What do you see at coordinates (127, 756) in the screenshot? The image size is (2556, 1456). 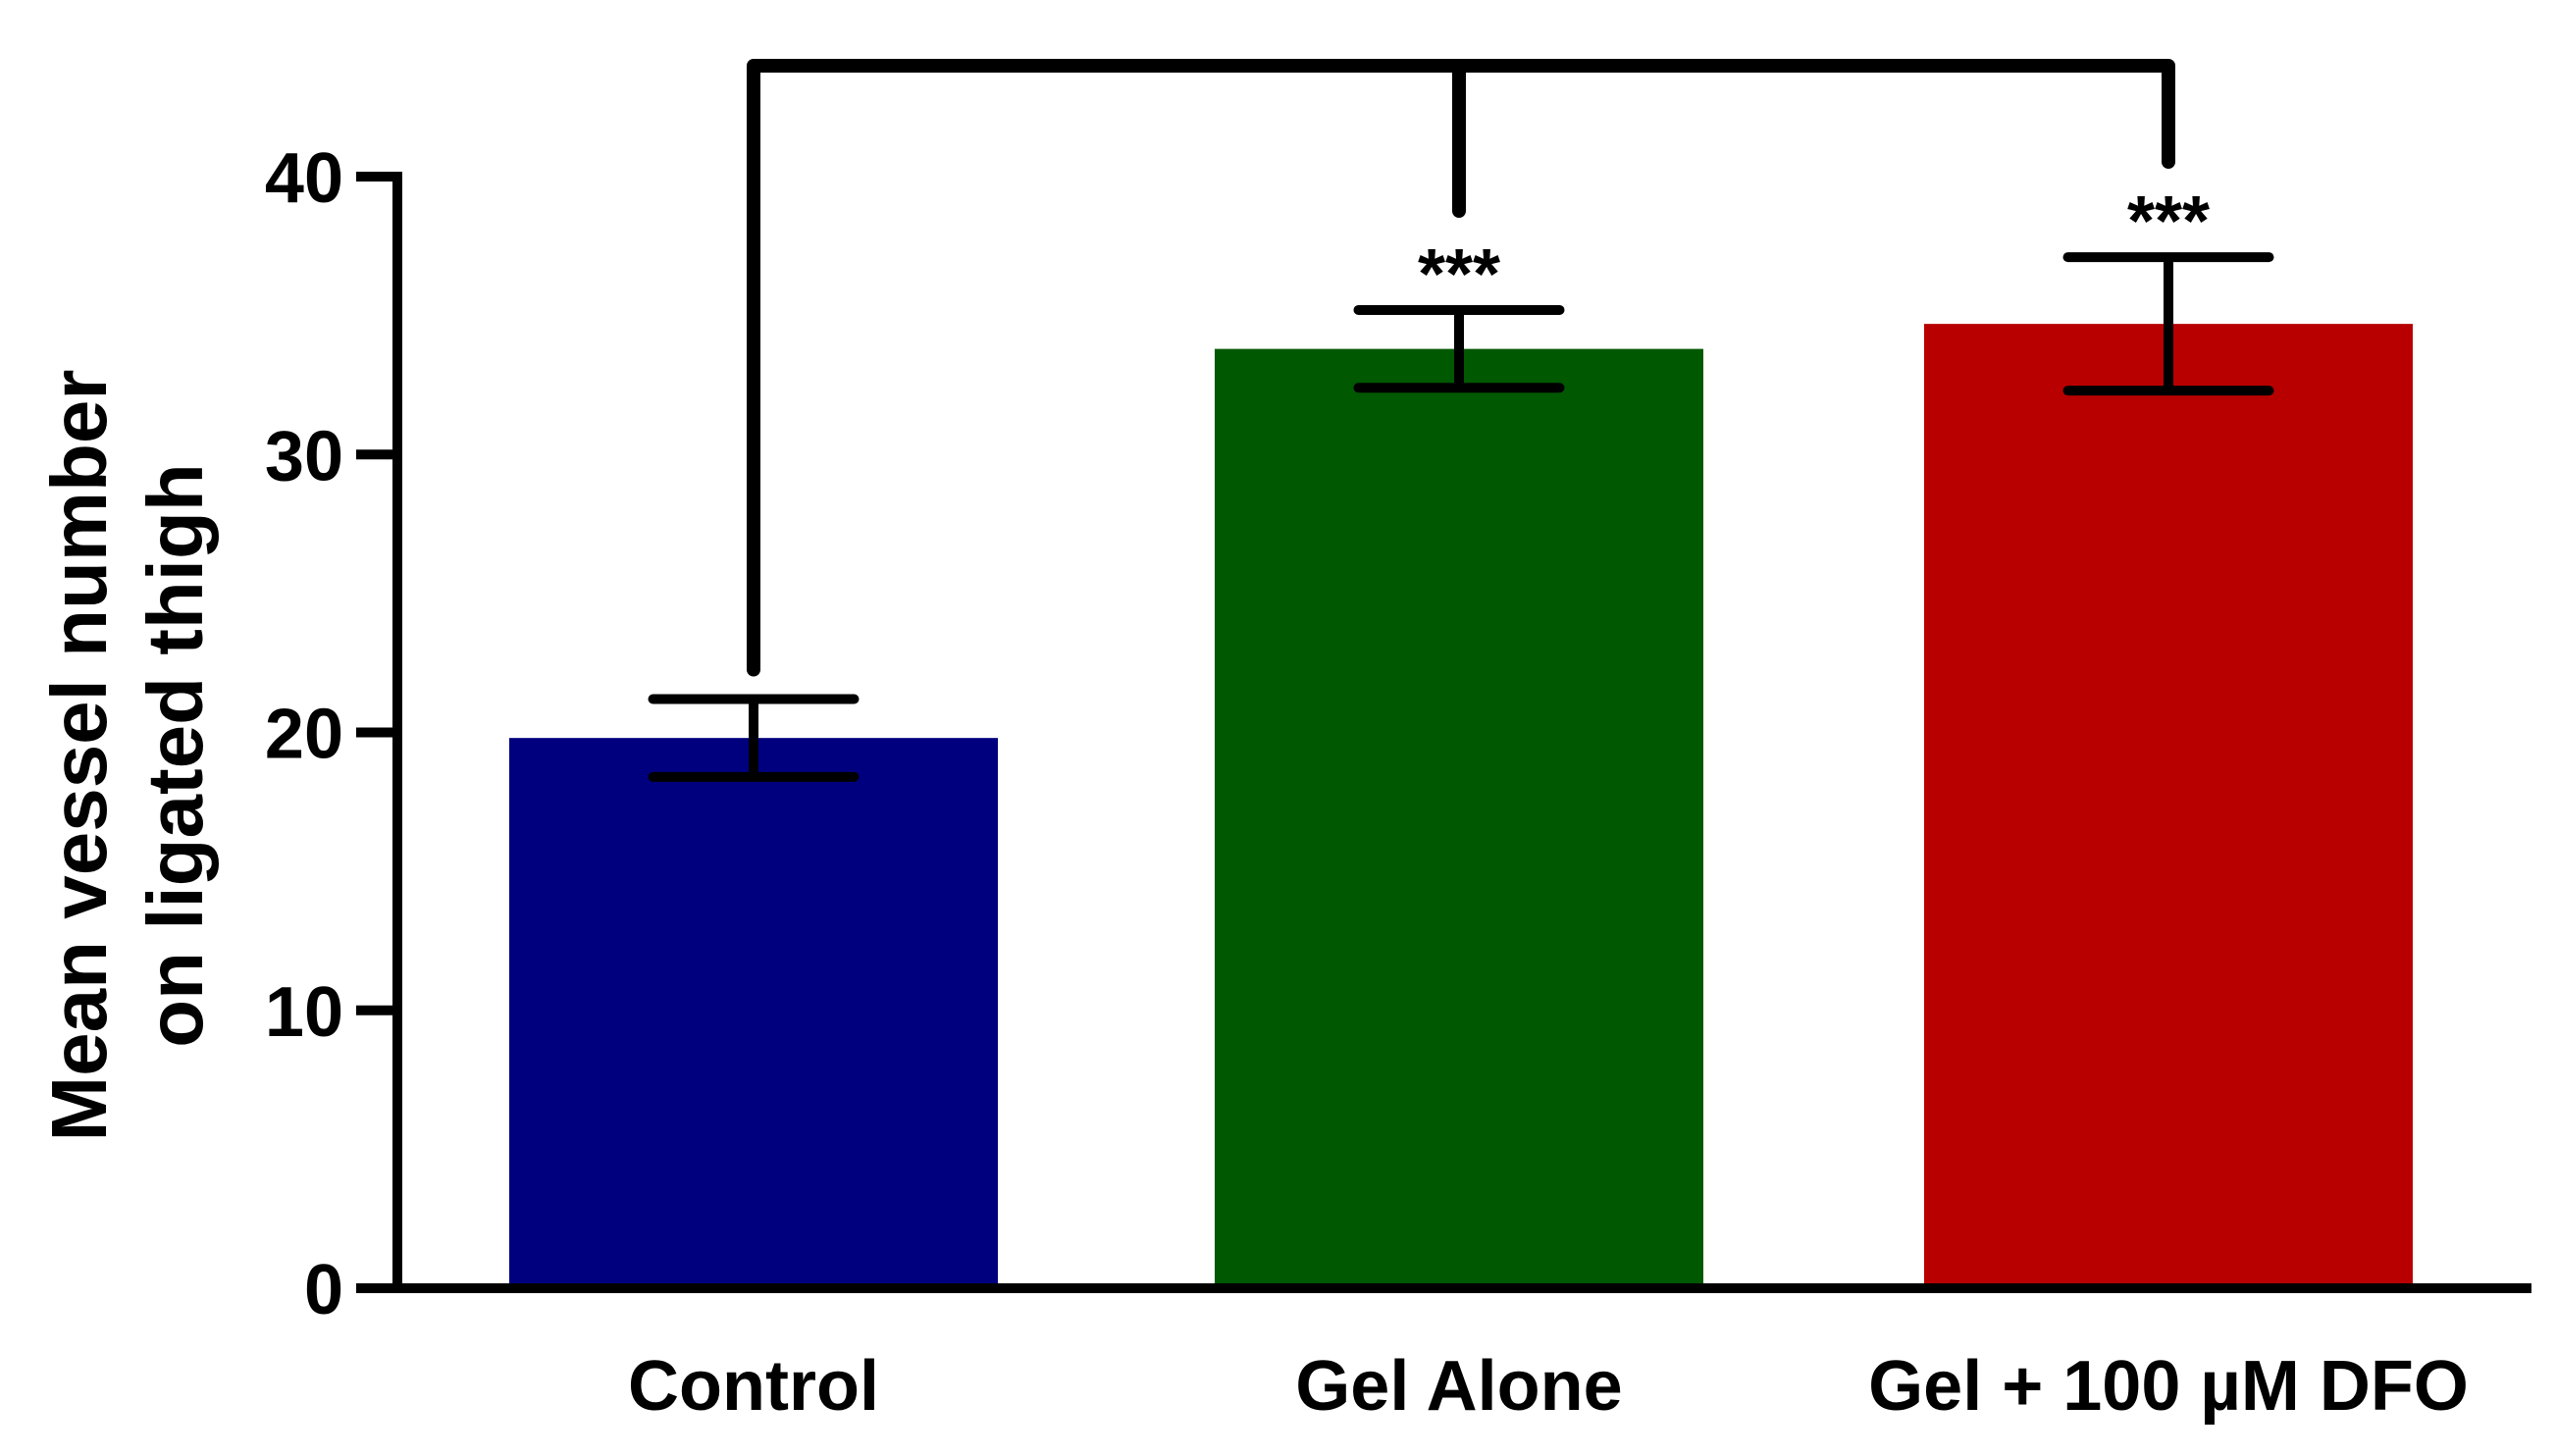 I see `y-axis-title: Mean vessel number on ligated thigh` at bounding box center [127, 756].